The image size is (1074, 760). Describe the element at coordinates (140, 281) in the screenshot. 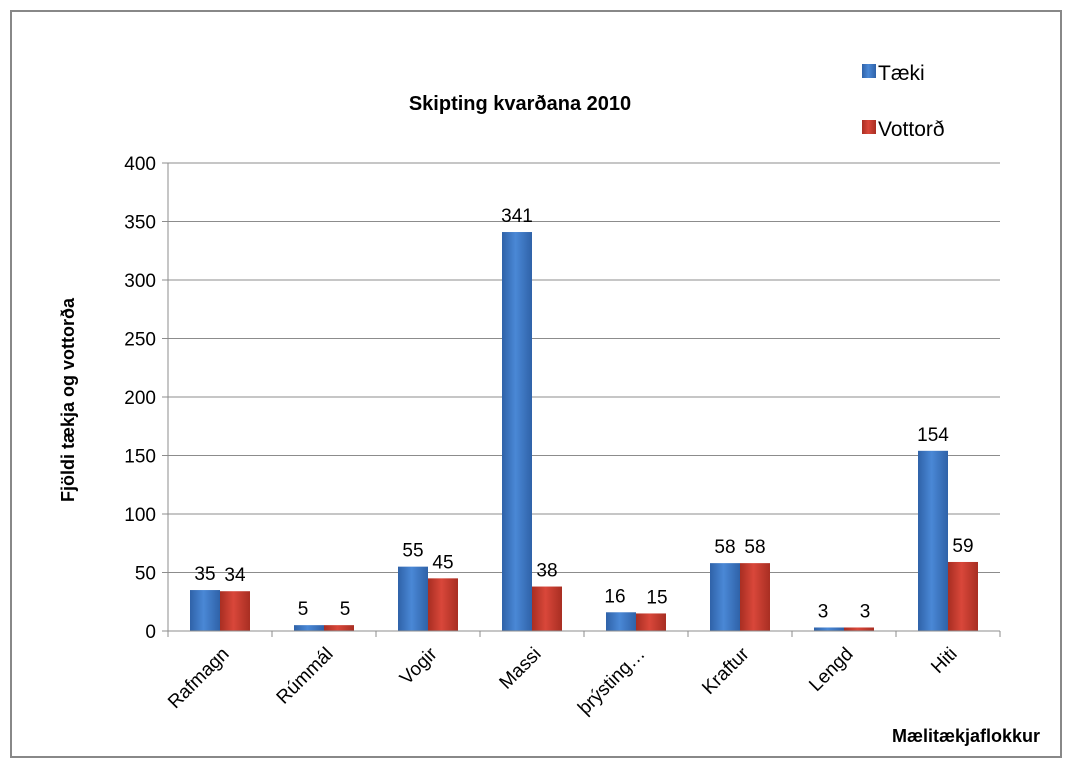

I see `y-tick-label: 300` at that location.